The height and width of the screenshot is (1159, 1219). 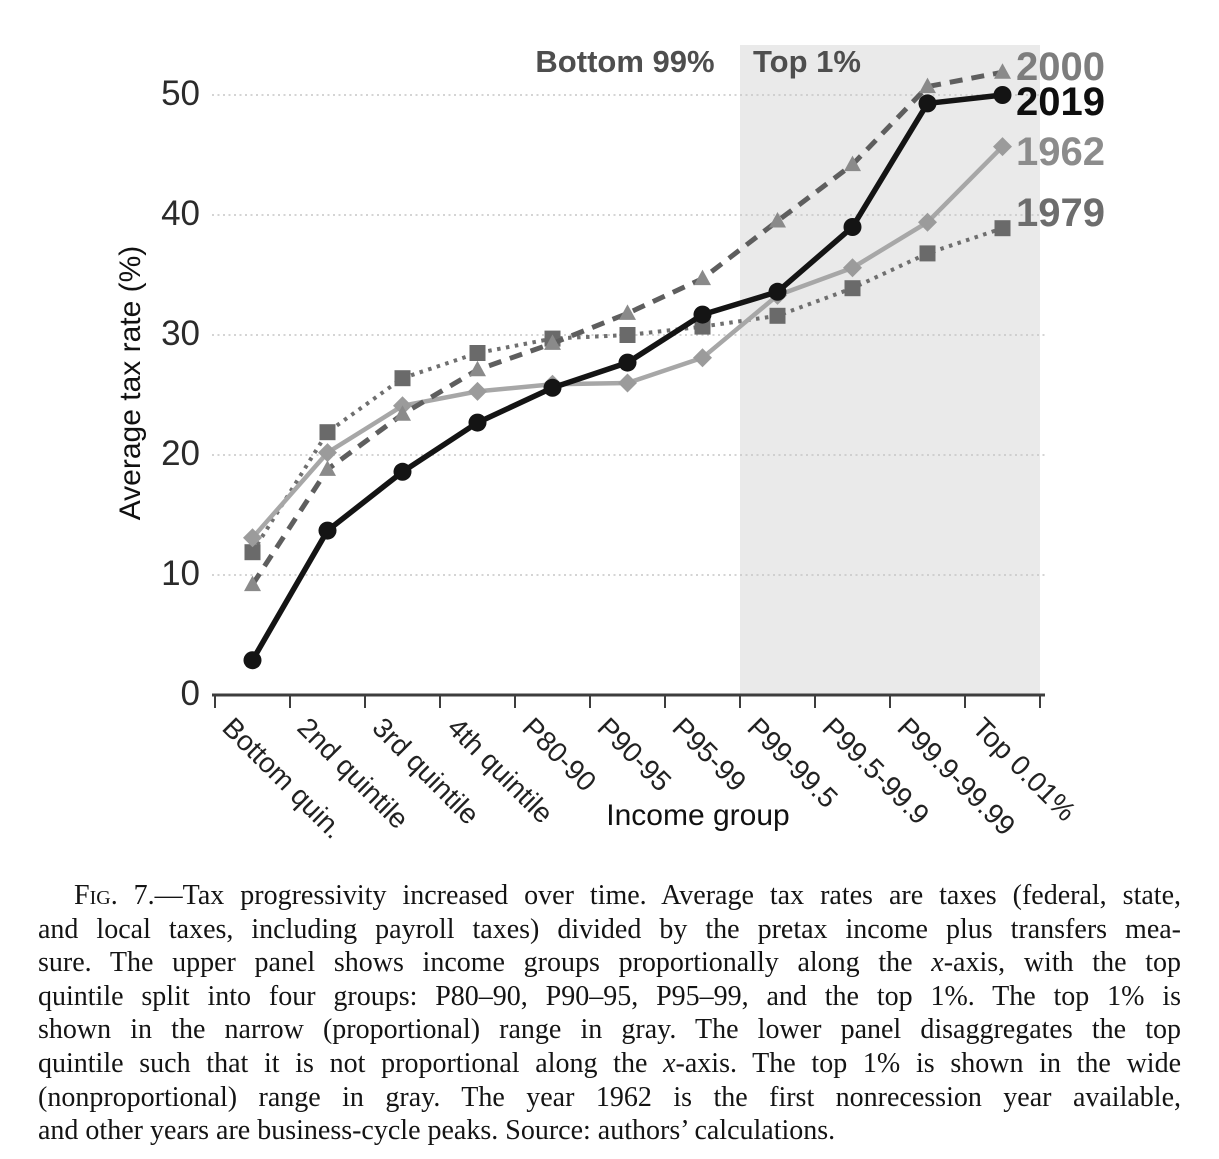 I want to click on y-tick-label: 50, so click(x=180, y=93).